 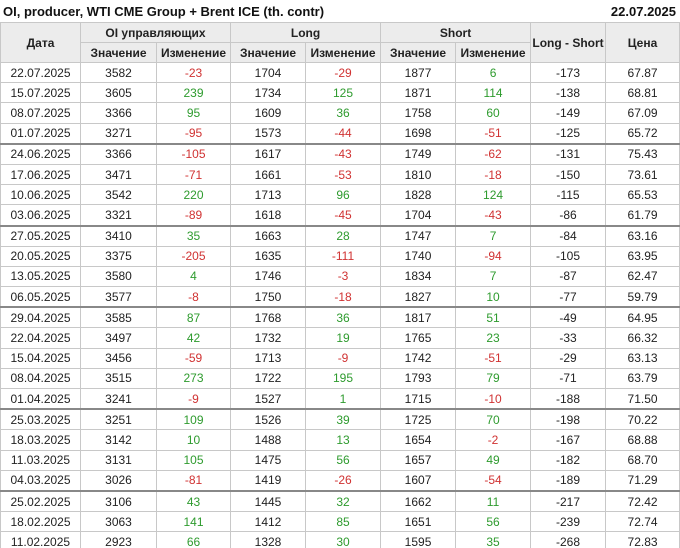 I want to click on table-cell: 1609, so click(x=268, y=113).